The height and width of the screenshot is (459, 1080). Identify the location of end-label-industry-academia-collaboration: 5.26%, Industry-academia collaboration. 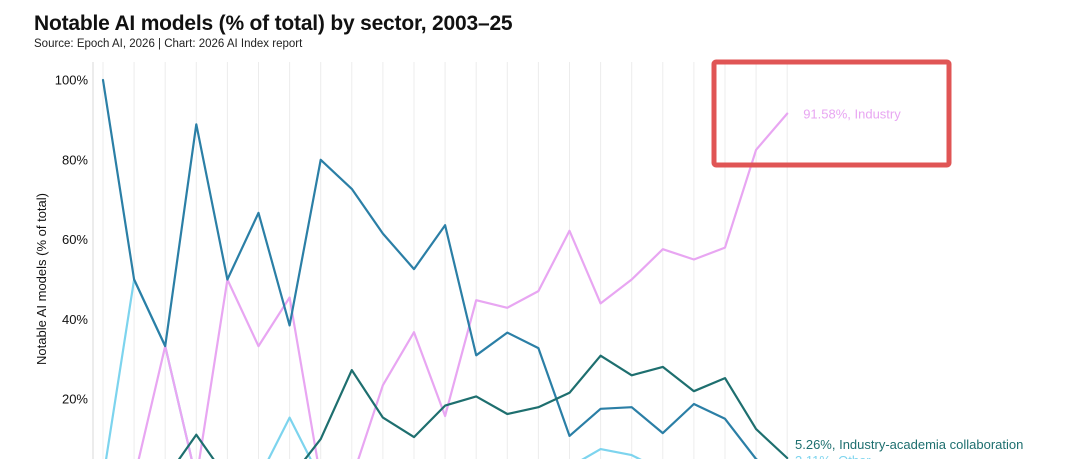
(909, 444).